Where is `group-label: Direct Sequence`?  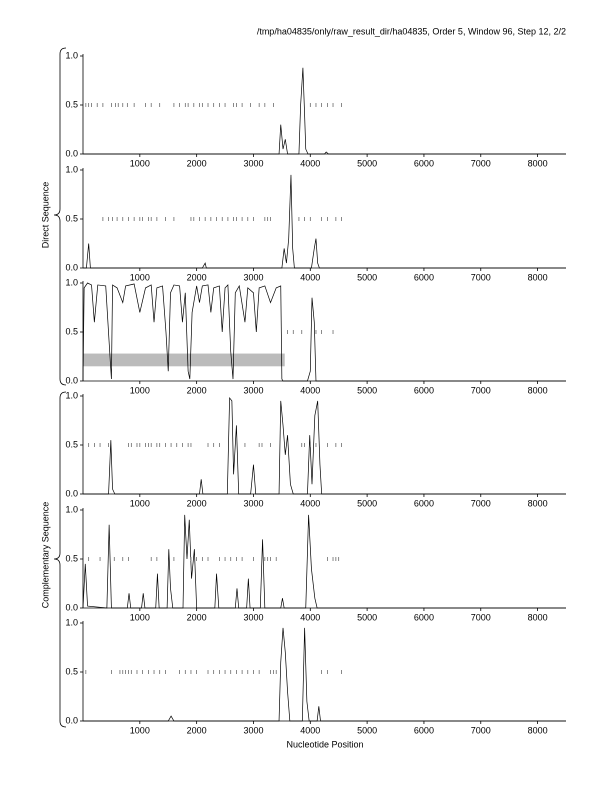
group-label: Direct Sequence is located at coordinates (45, 215).